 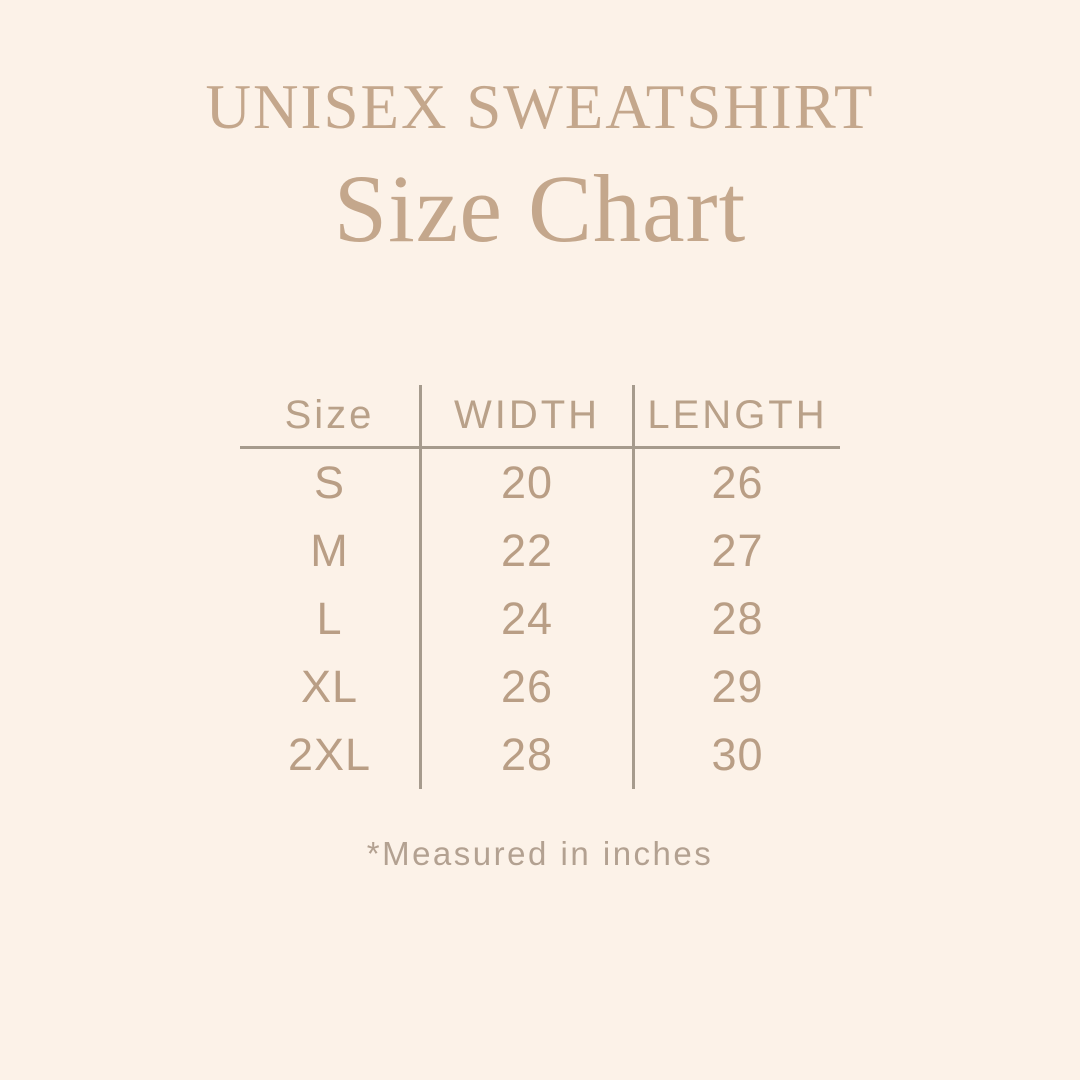 What do you see at coordinates (528, 551) in the screenshot?
I see `width-cell: 22` at bounding box center [528, 551].